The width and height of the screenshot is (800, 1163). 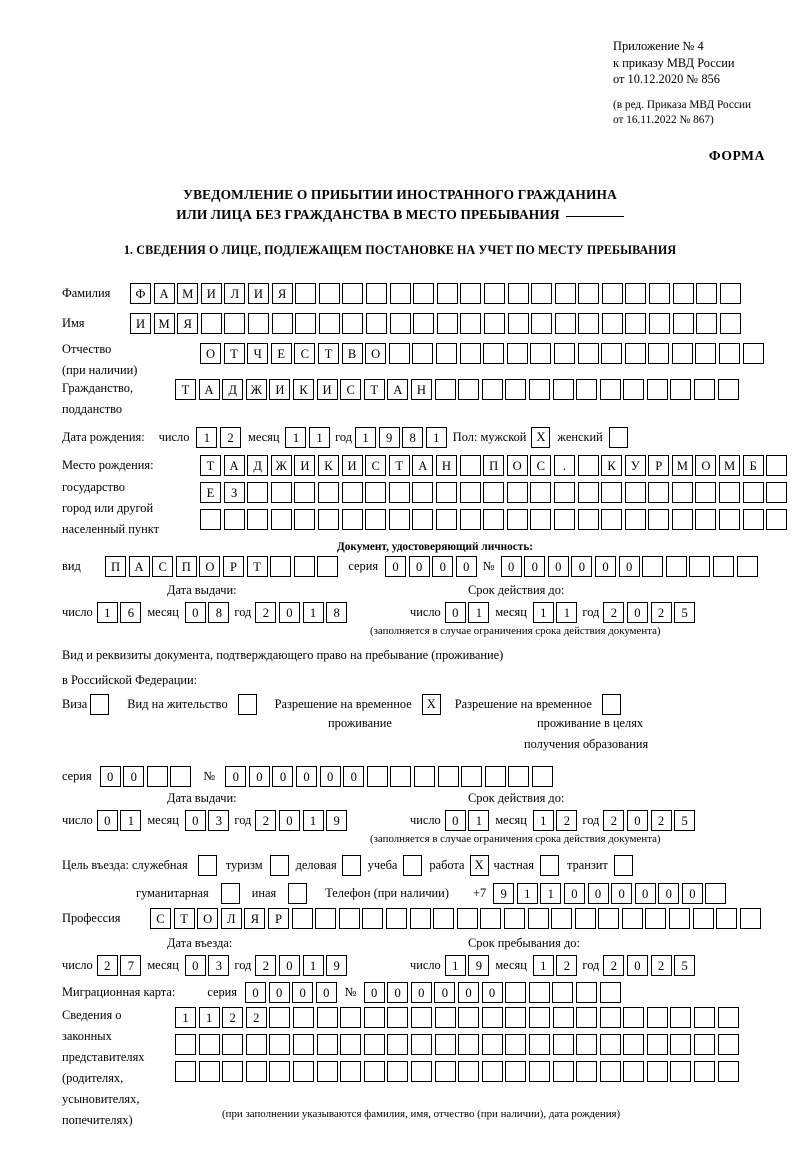 What do you see at coordinates (305, 353) in the screenshot?
I see `char-cell: С` at bounding box center [305, 353].